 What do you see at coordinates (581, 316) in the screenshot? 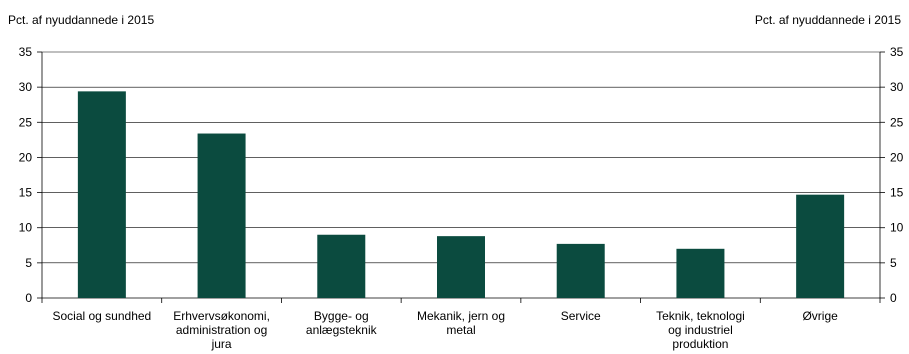
I see `x-tick-label: Service` at bounding box center [581, 316].